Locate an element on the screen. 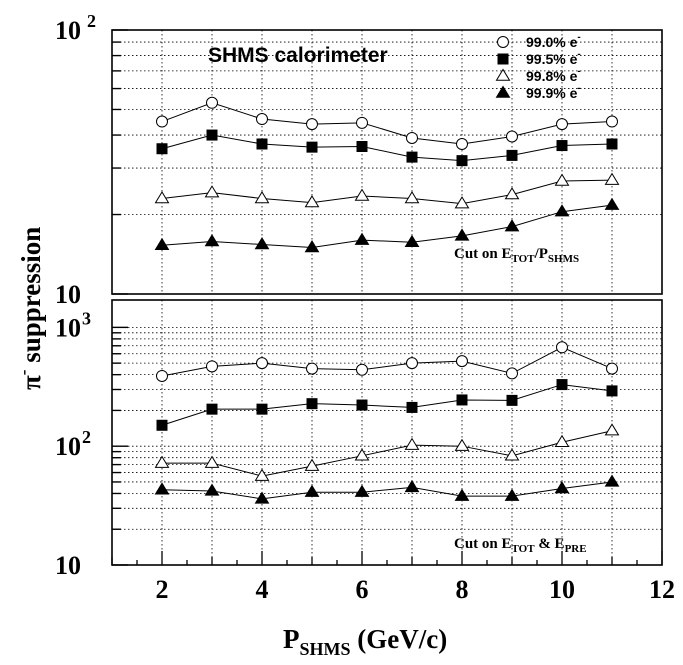 Image resolution: width=683 pixels, height=665 pixels. bottom-series-1-line is located at coordinates (387, 361).